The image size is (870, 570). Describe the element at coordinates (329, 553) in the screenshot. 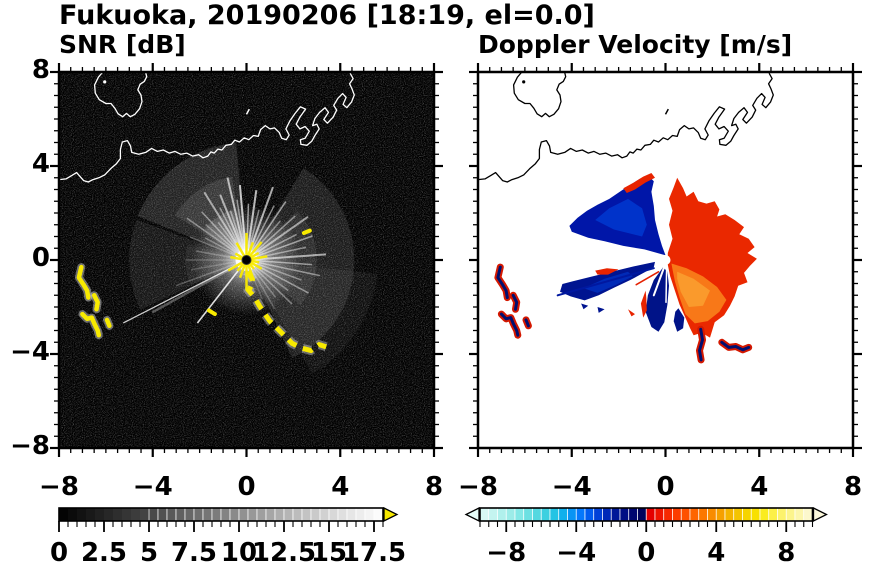

I see `snr-colorbar-tick-label: 15` at that location.